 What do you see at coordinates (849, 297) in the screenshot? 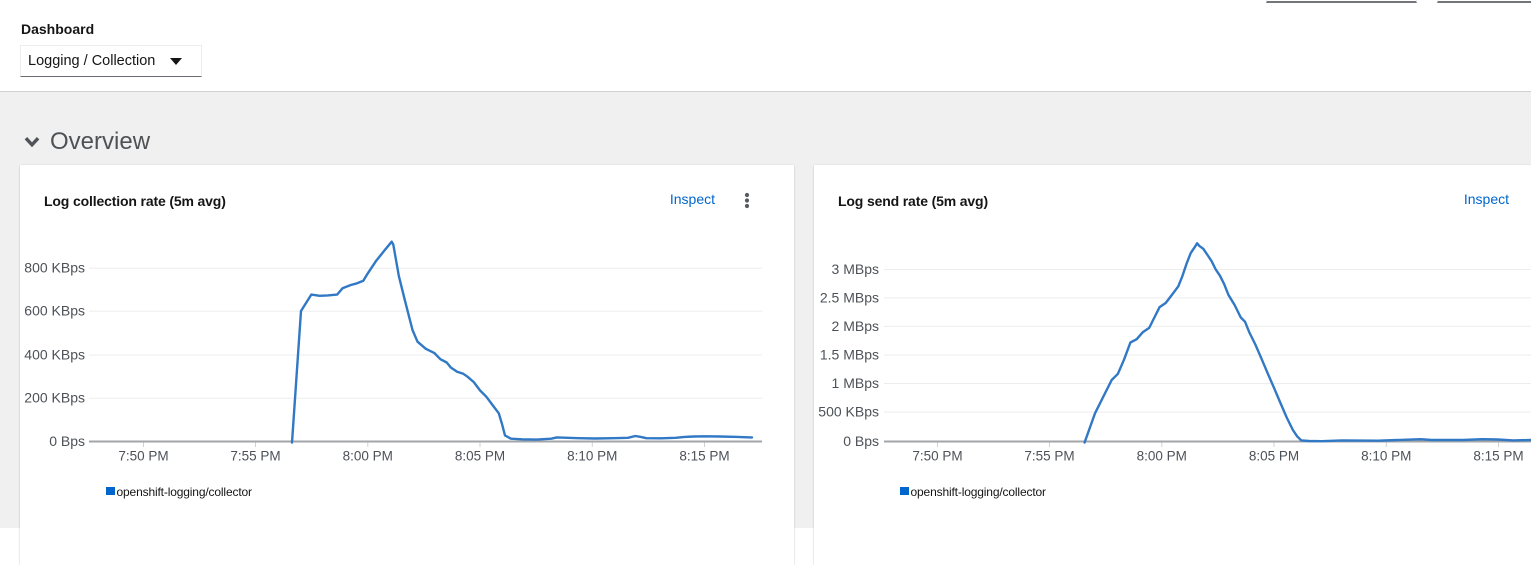
I see `svg-text: 2.5 MBps` at bounding box center [849, 297].